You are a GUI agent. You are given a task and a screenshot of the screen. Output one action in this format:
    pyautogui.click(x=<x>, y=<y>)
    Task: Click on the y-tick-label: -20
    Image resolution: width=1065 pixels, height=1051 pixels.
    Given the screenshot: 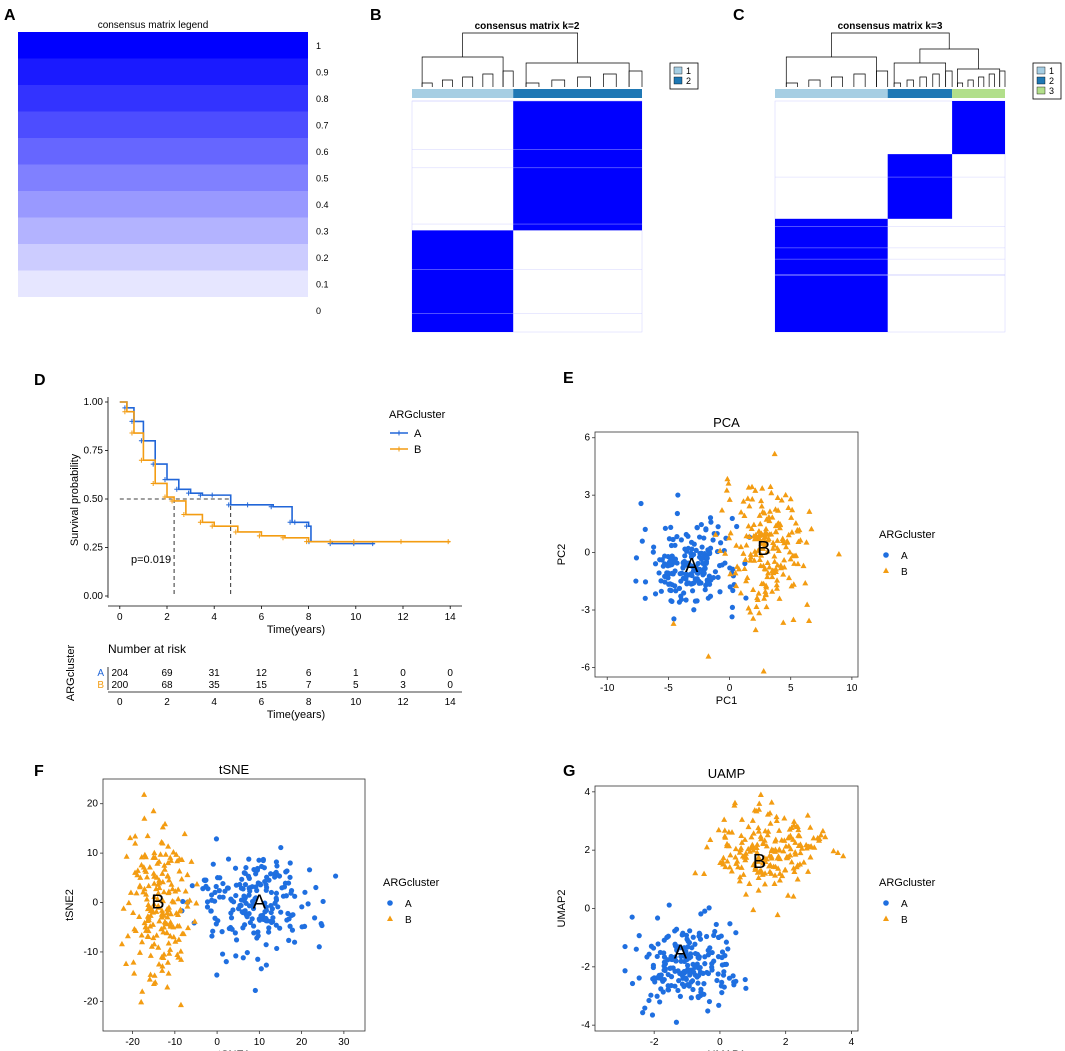 What is the action you would take?
    pyautogui.click(x=91, y=1001)
    